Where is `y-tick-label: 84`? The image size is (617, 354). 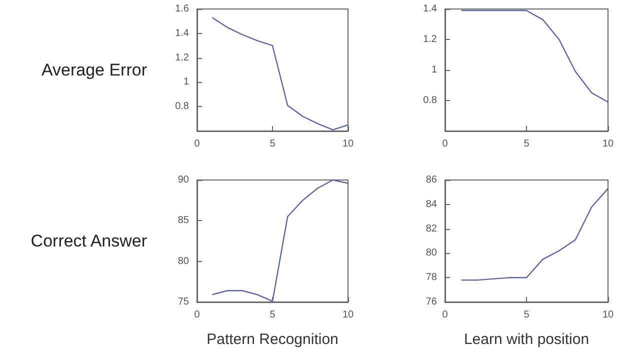 y-tick-label: 84 is located at coordinates (432, 204).